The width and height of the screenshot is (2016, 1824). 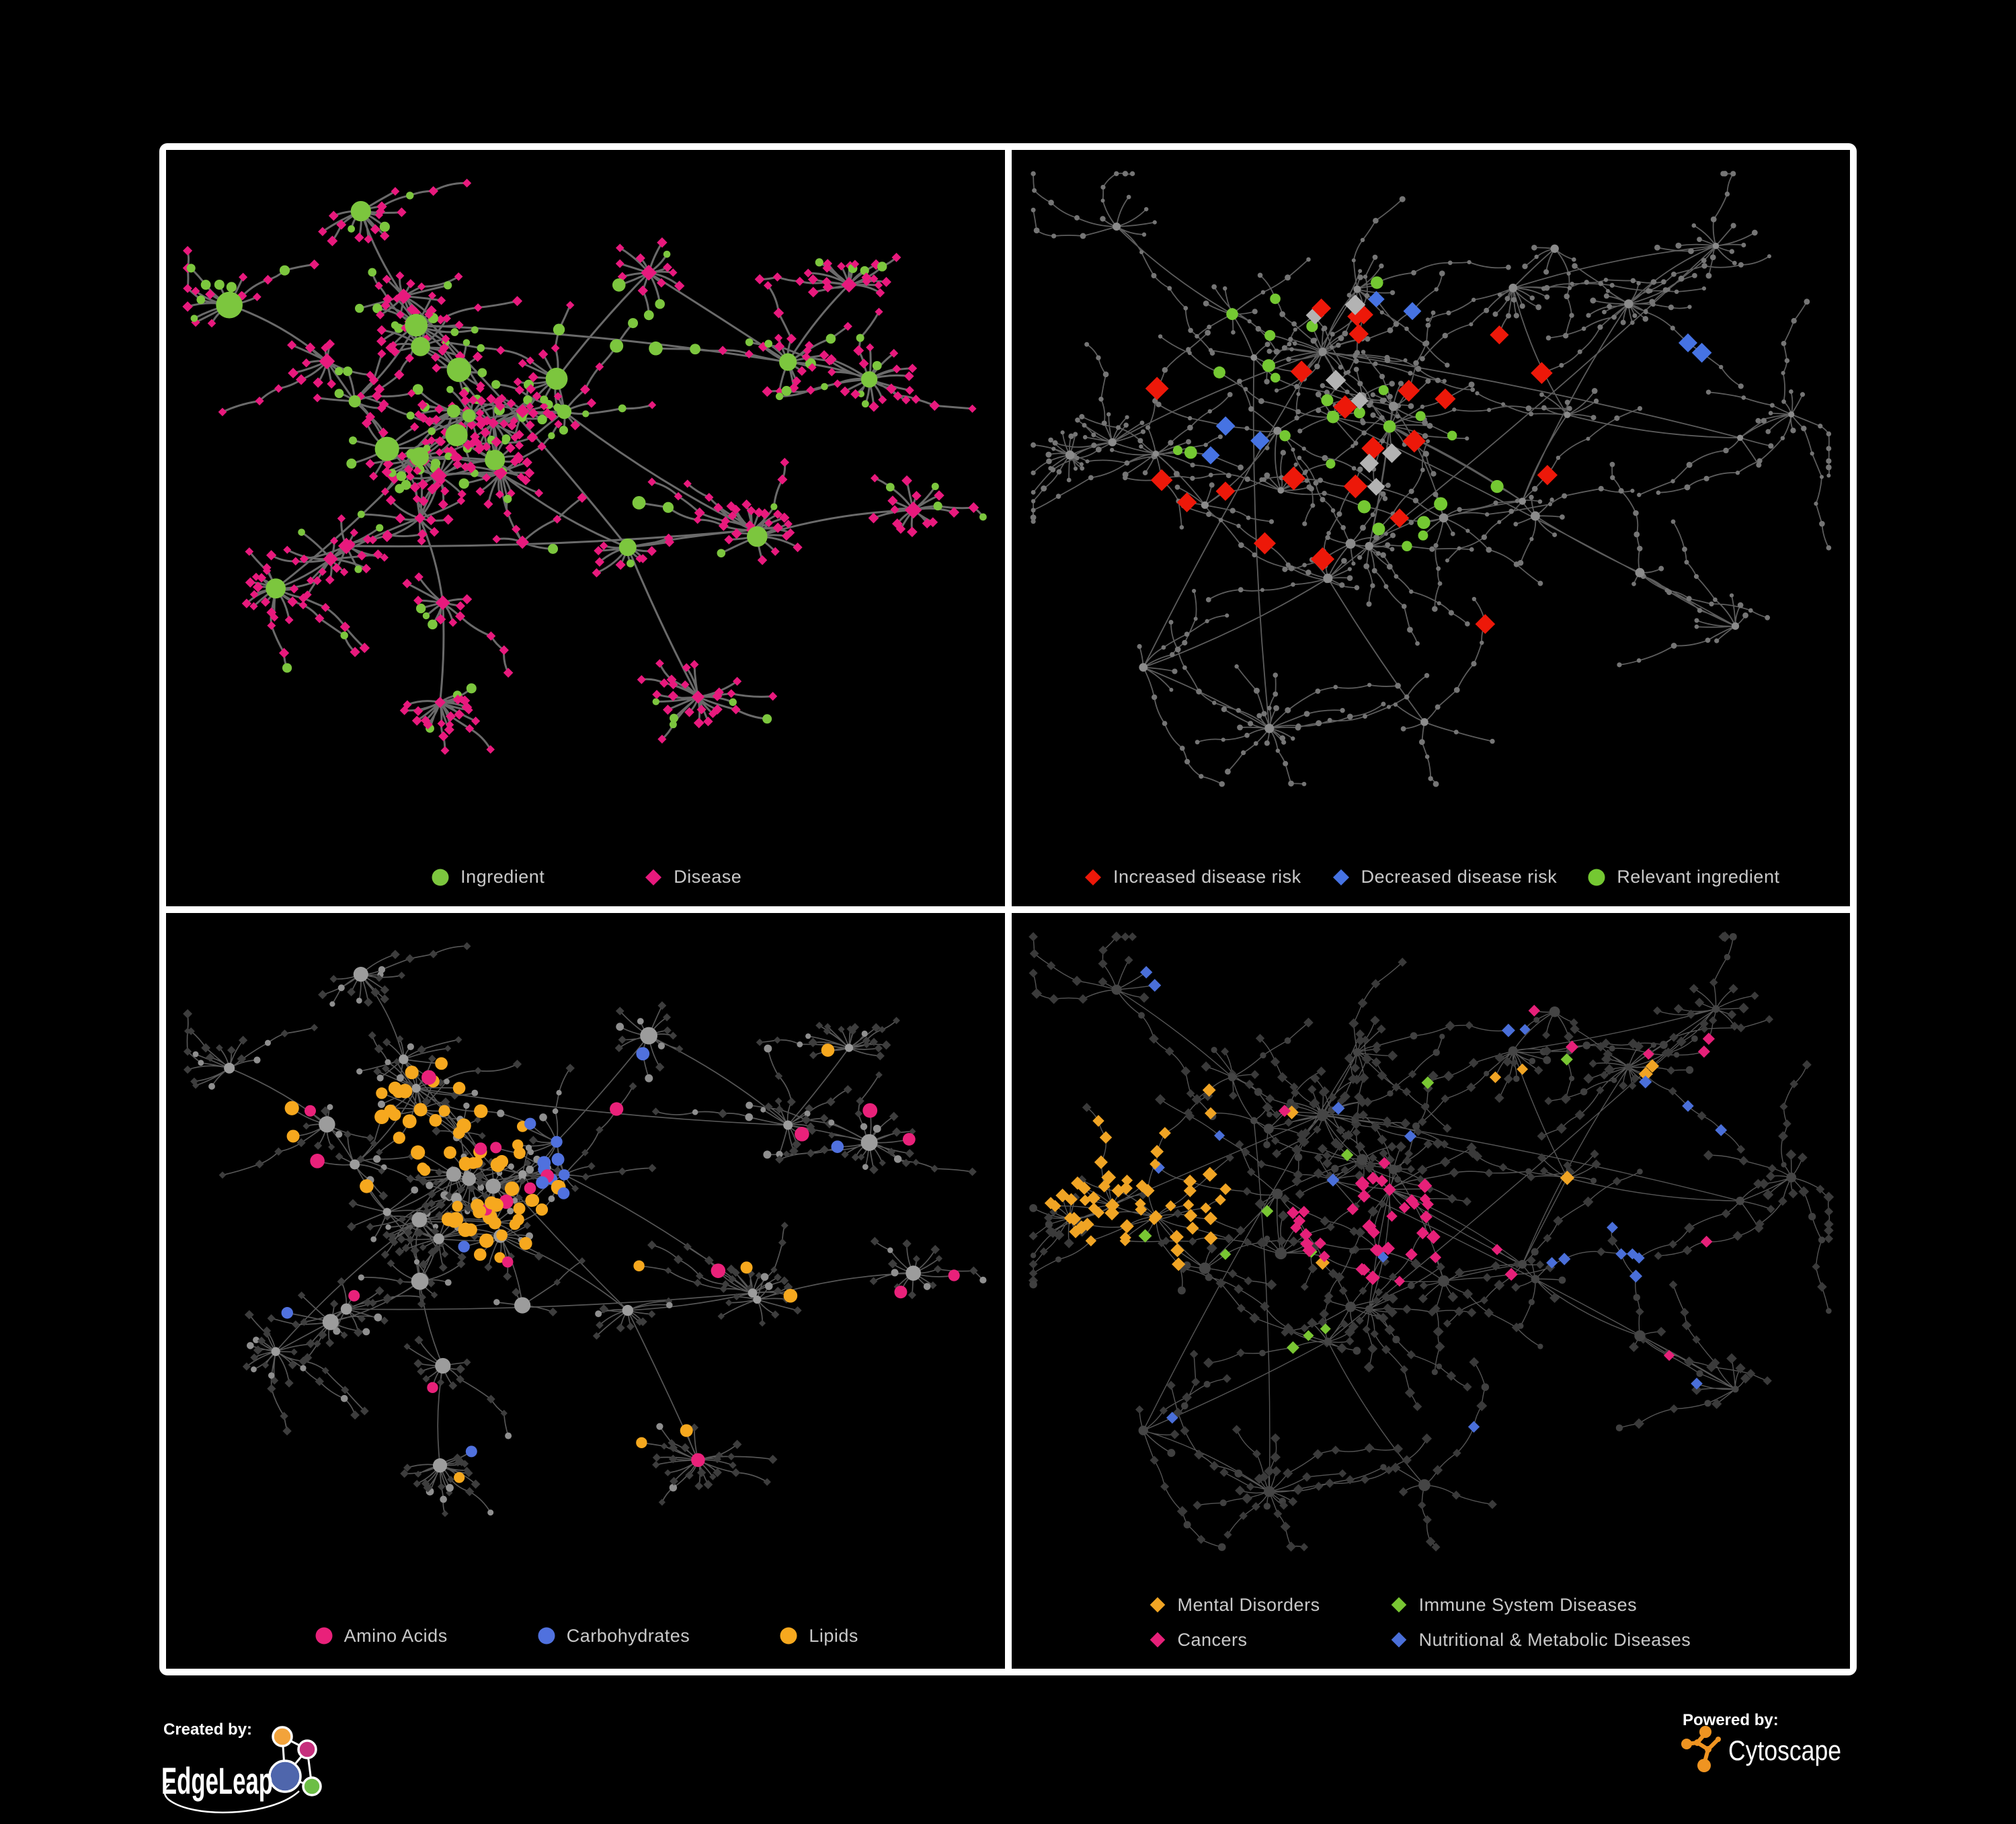 What do you see at coordinates (1398, 1605) in the screenshot?
I see `immune-system-diseases-diamond-icon` at bounding box center [1398, 1605].